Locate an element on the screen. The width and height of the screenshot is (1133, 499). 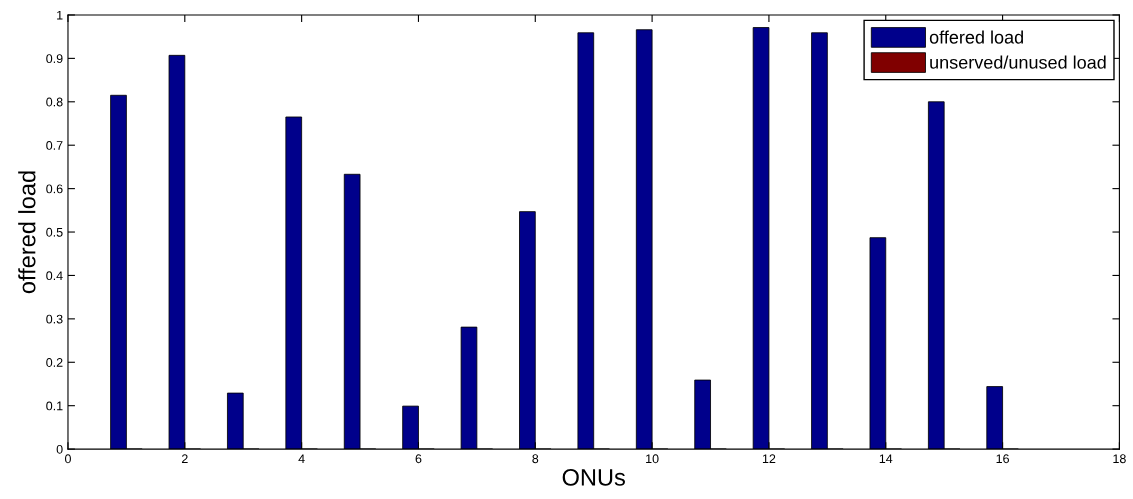
y-tick-label: 0.4 is located at coordinates (54, 276).